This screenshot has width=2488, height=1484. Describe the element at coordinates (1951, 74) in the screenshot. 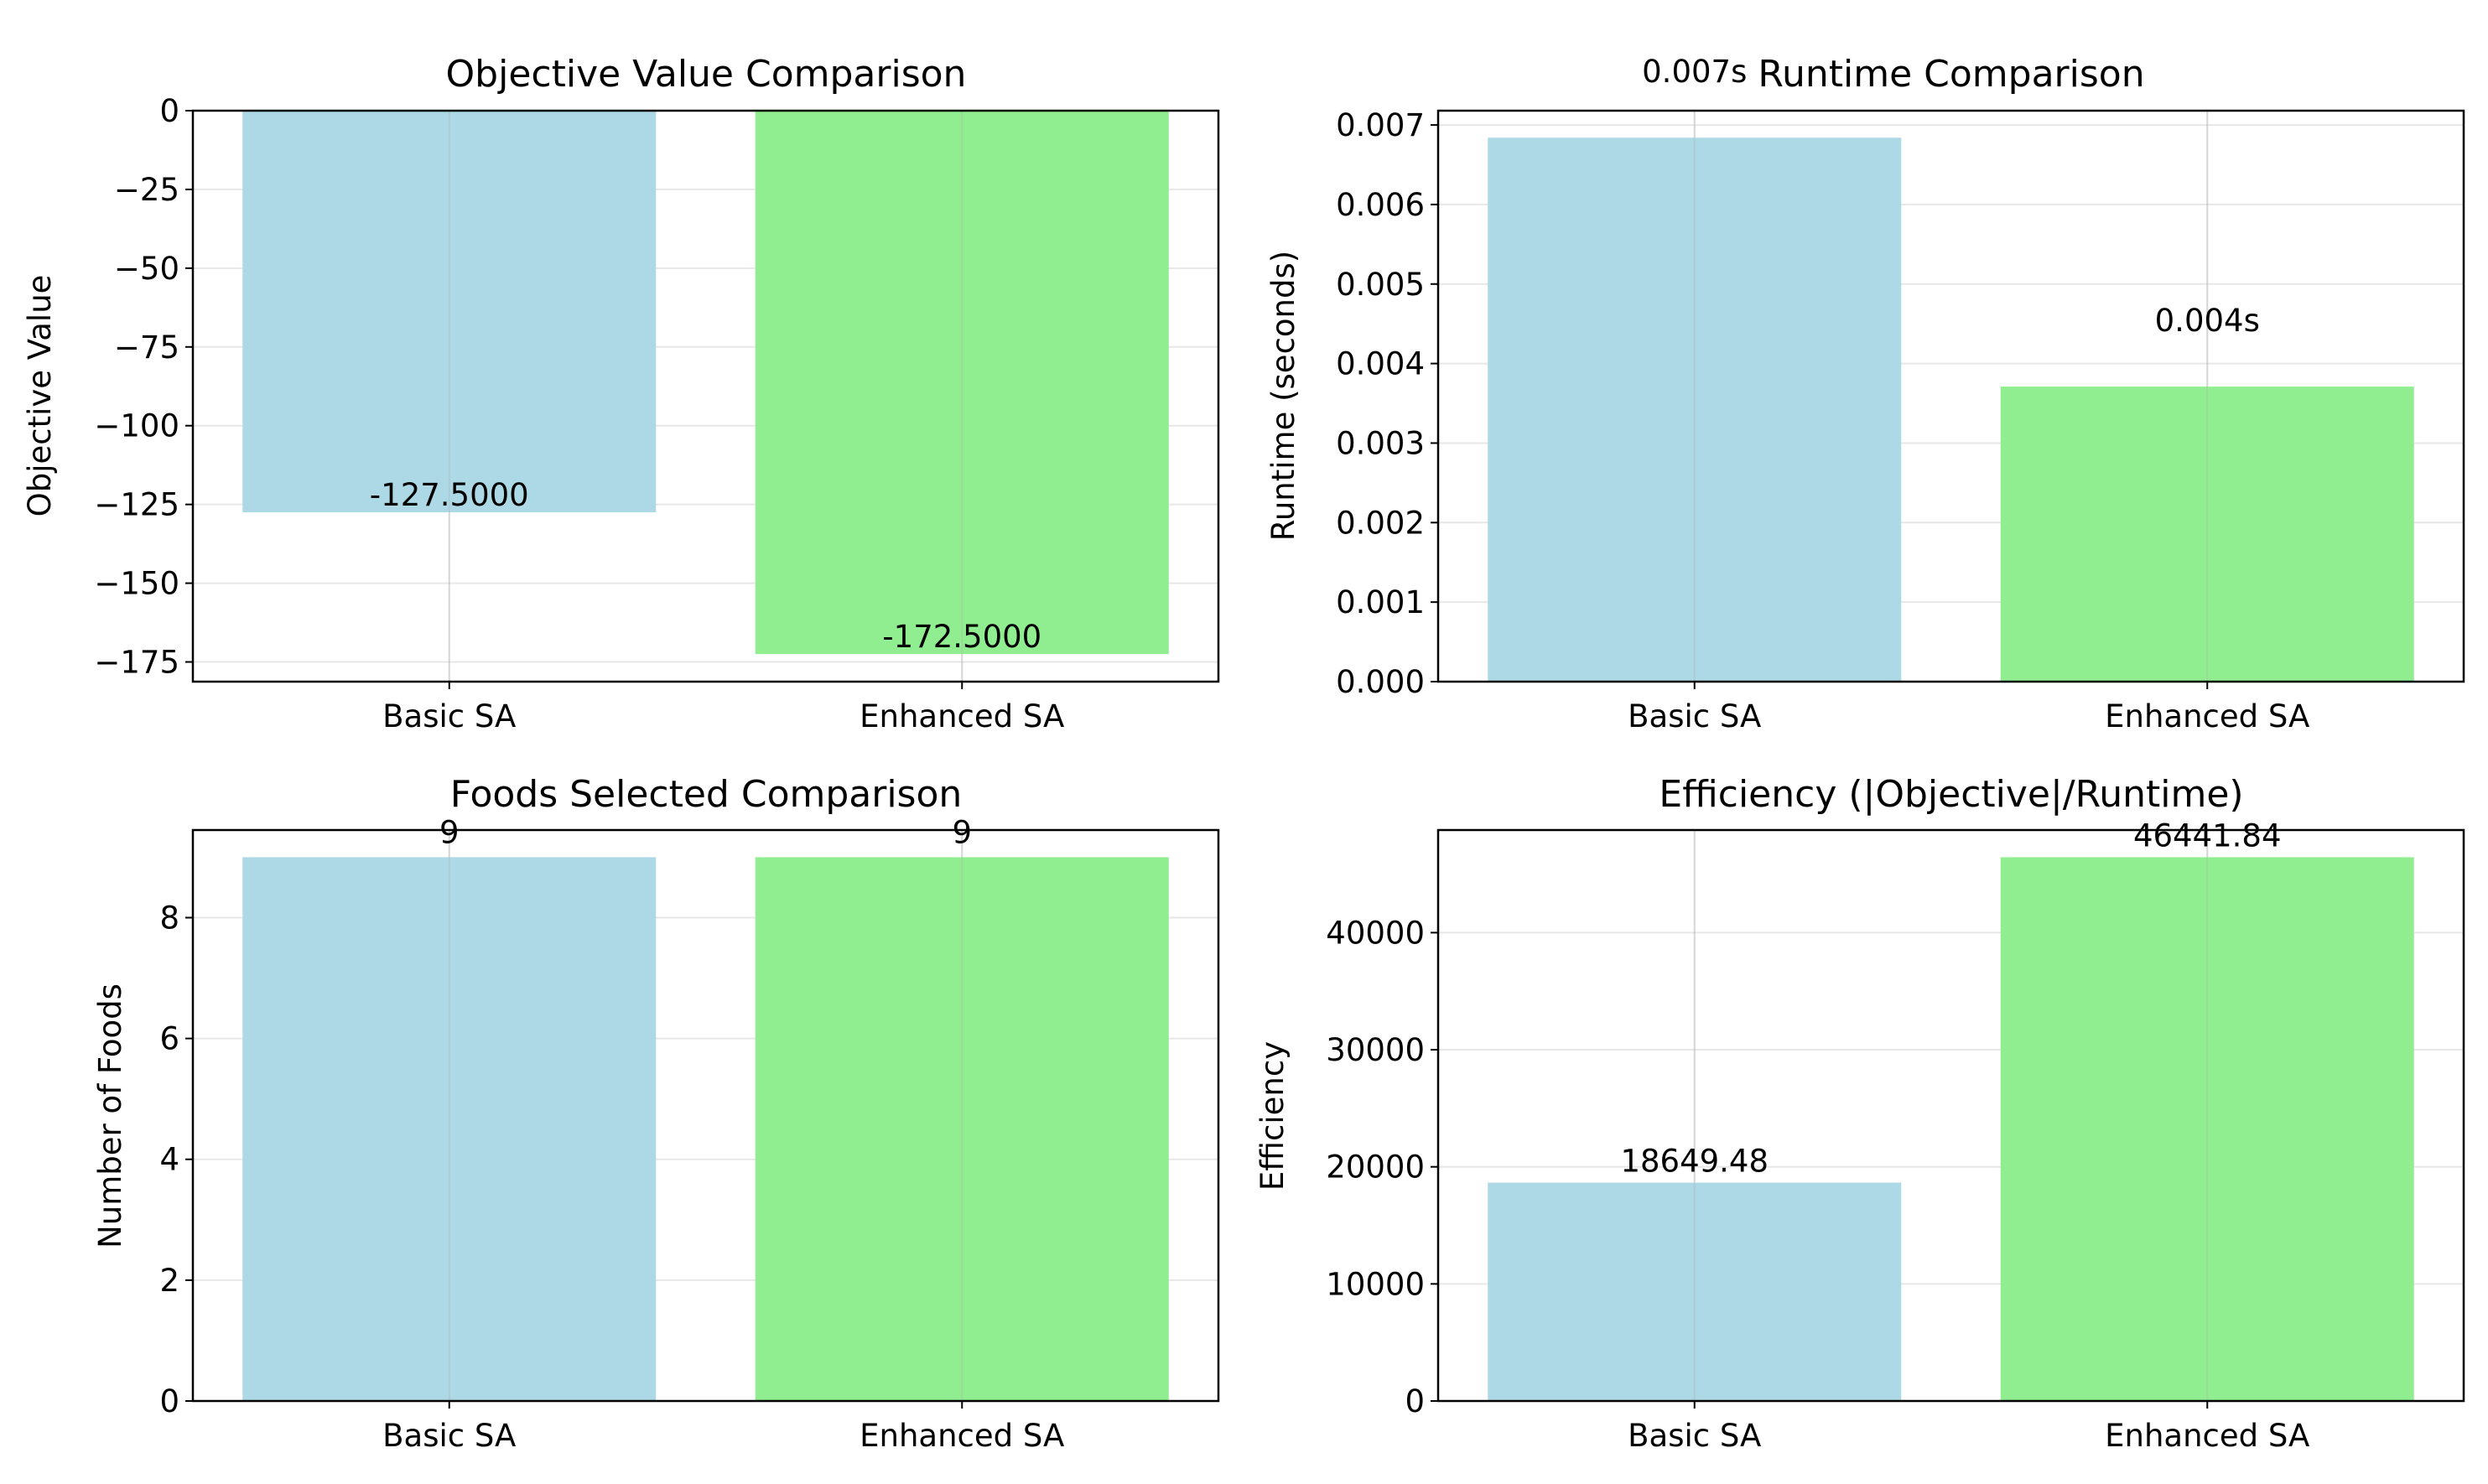

I see `chart-title: Runtime Comparison` at that location.